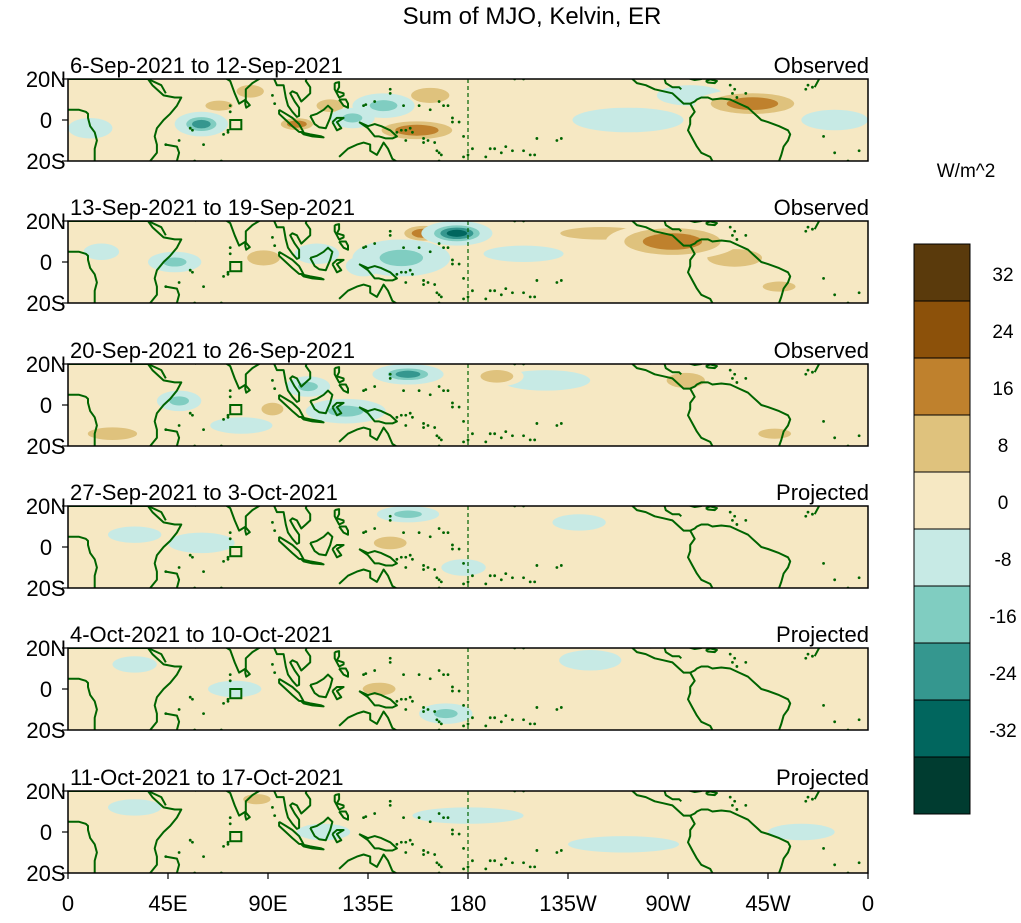  I want to click on lat-tick-label: 20S, so click(45, 161).